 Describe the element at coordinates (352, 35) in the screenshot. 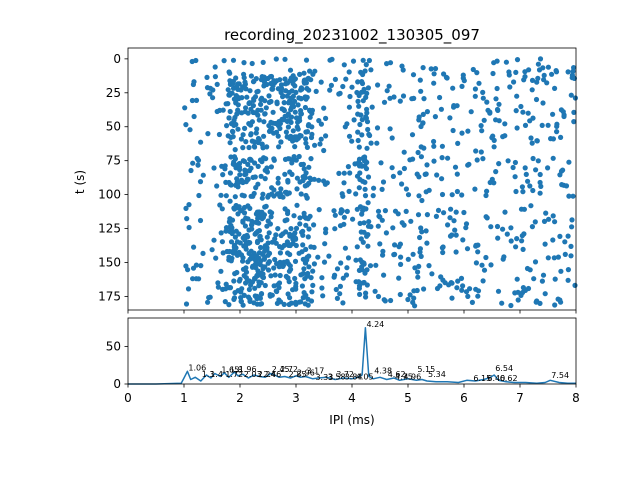

I see `chart-title: recording_20231002_130305_097` at that location.